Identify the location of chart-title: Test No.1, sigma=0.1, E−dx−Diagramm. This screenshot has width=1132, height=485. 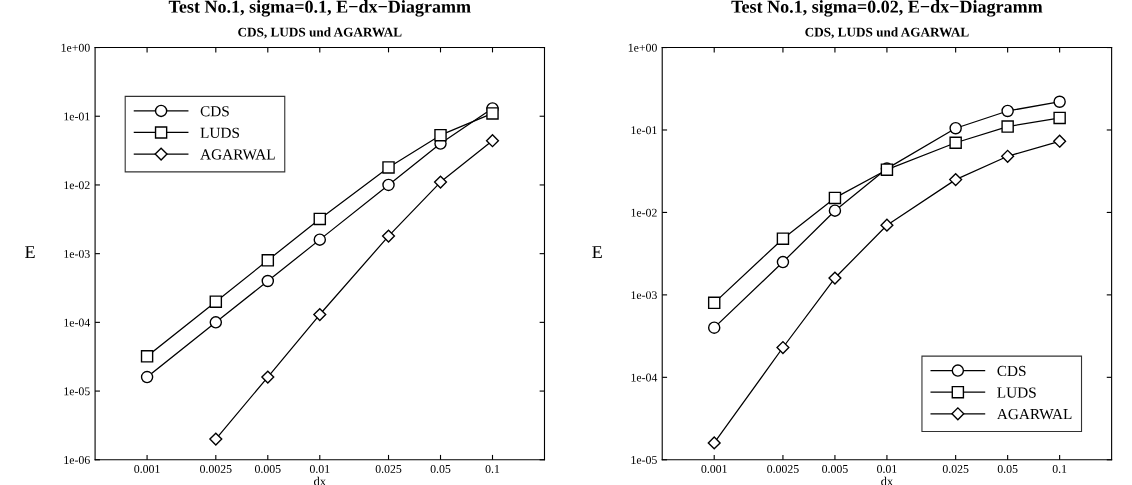
(319, 8).